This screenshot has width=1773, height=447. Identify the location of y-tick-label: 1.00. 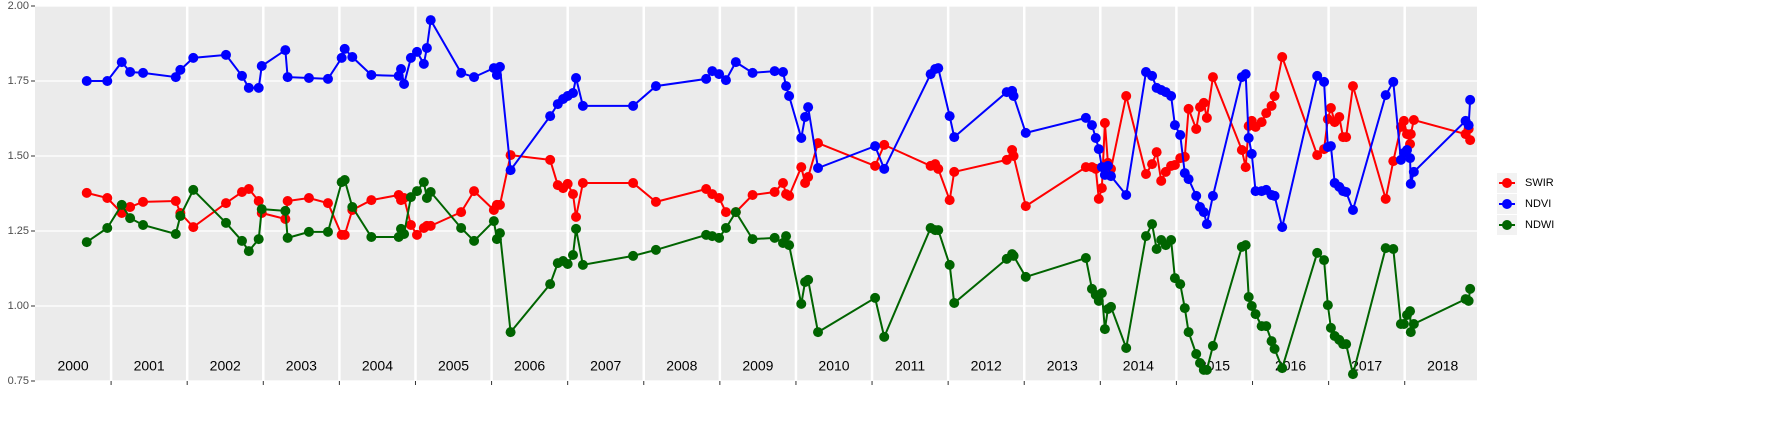
(18, 306).